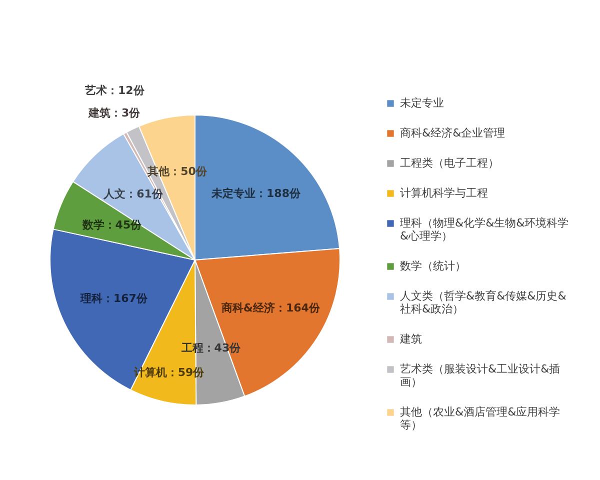  Describe the element at coordinates (483, 303) in the screenshot. I see `legend-label: 人文类（哲学&教育&传媒&历史&社科&政治）` at that location.